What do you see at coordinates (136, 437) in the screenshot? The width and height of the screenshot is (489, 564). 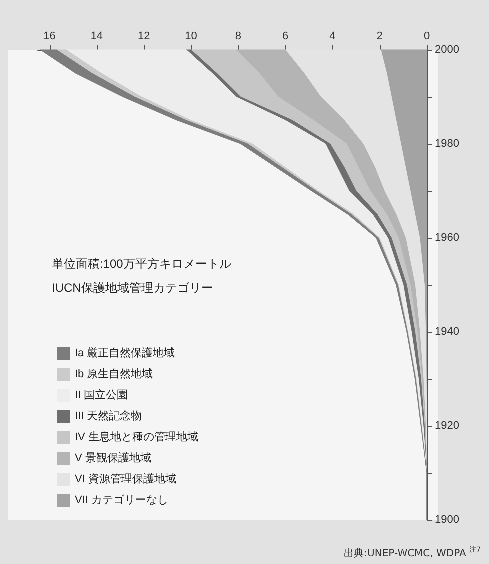 I see `legend-label: IV 生息地と種の管理地域` at bounding box center [136, 437].